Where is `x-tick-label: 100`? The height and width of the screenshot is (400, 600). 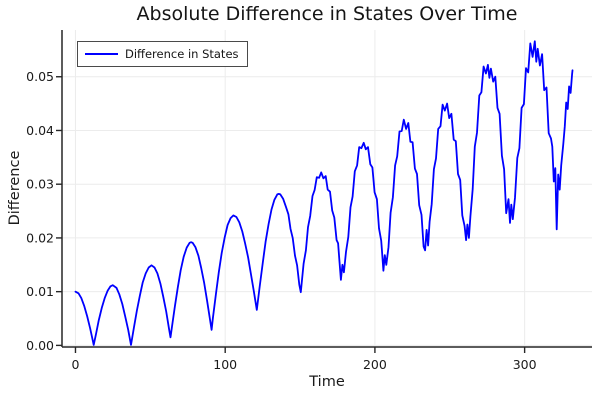
x-tick-label: 100 is located at coordinates (225, 364).